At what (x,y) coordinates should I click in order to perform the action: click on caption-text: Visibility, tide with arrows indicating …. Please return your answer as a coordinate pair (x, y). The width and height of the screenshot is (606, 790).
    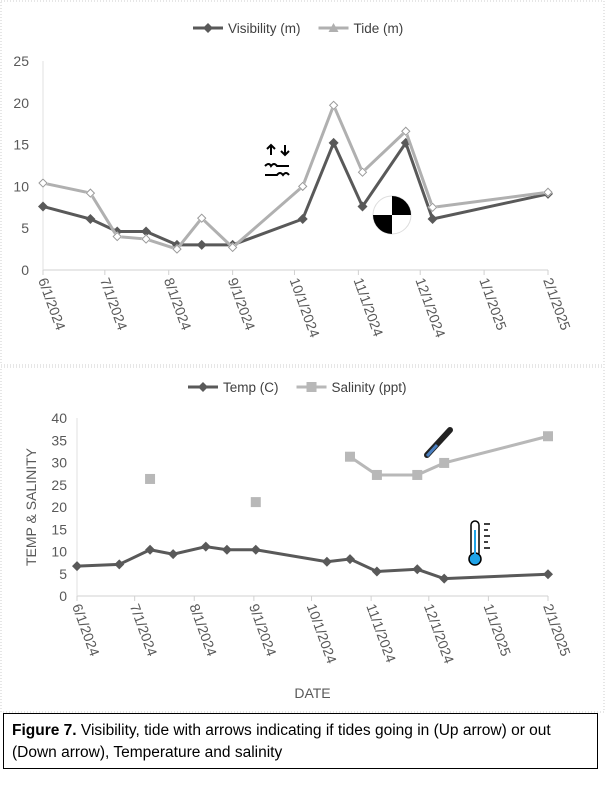
    Looking at the image, I should click on (281, 741).